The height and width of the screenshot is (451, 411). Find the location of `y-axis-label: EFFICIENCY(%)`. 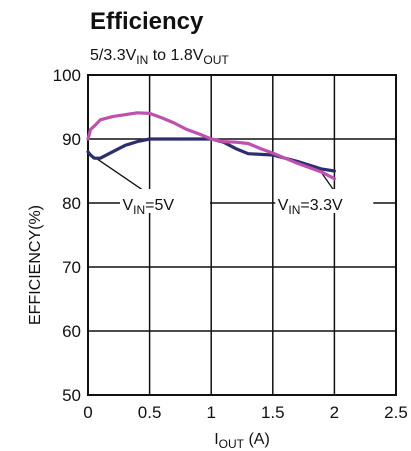

y-axis-label: EFFICIENCY(%) is located at coordinates (35, 265).